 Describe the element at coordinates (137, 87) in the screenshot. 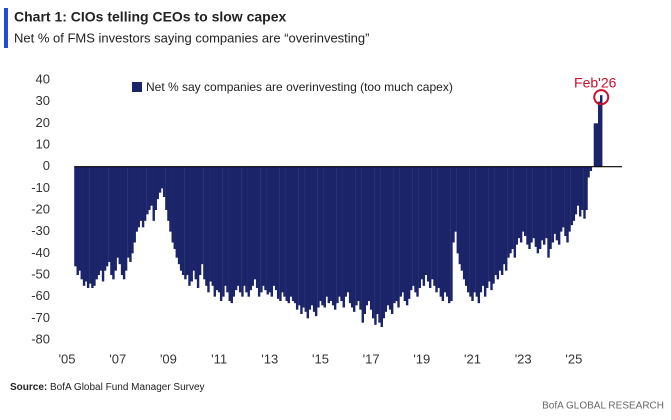

I see `legend-swatch` at that location.